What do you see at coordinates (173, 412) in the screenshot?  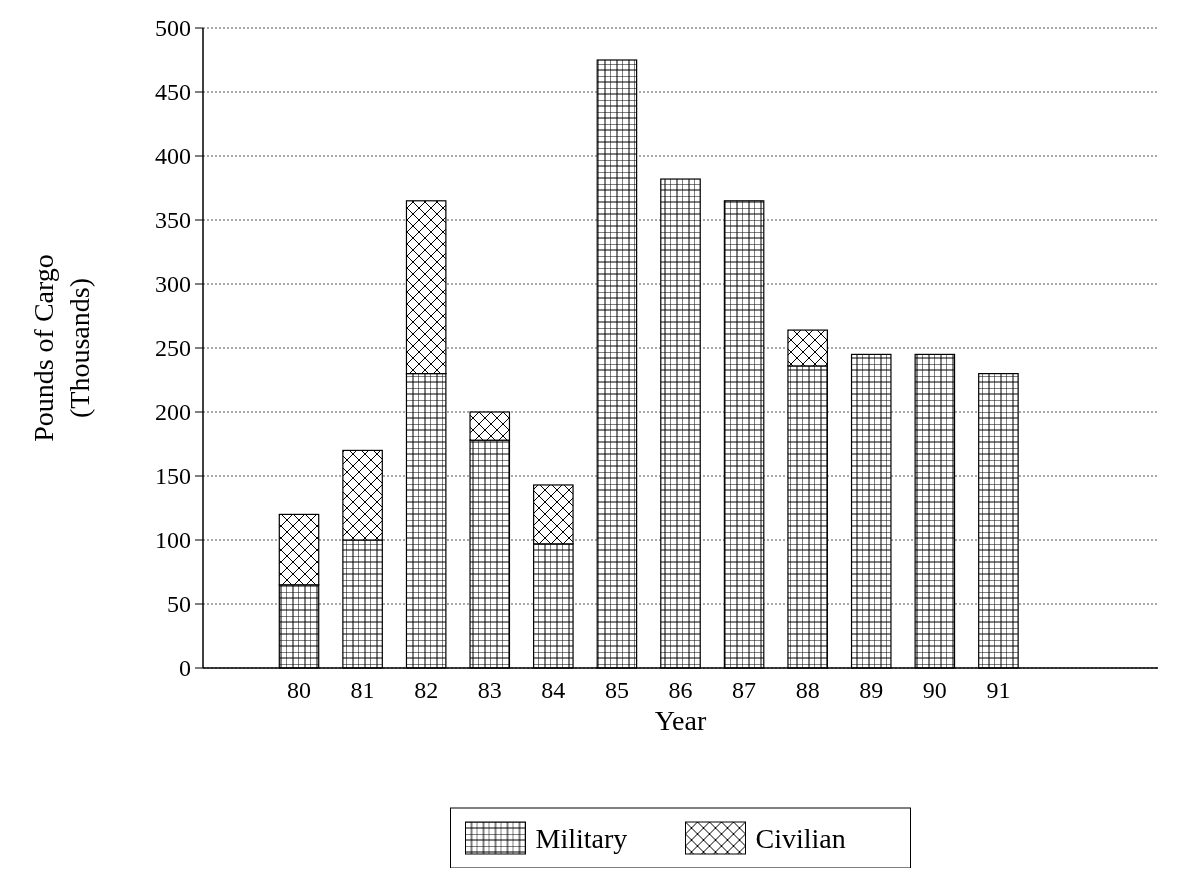 I see `y-tick-label: 200` at bounding box center [173, 412].